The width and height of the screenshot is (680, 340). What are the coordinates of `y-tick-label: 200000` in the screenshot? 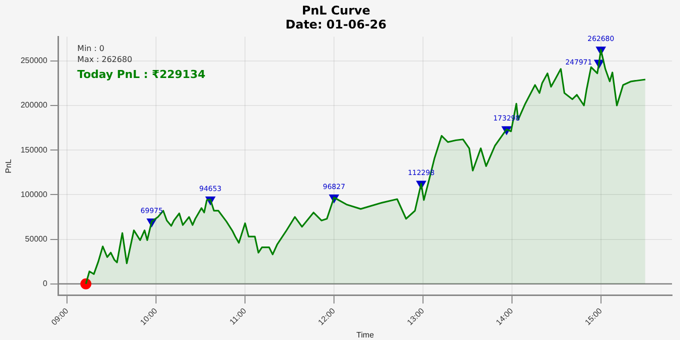 It's located at (34, 105).